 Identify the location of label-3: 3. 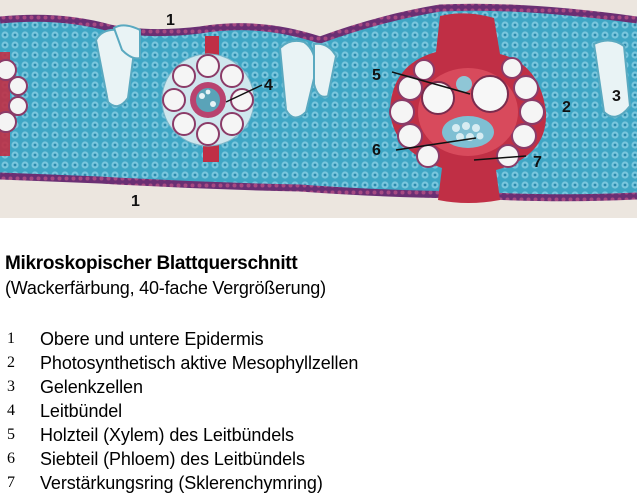
(616, 96).